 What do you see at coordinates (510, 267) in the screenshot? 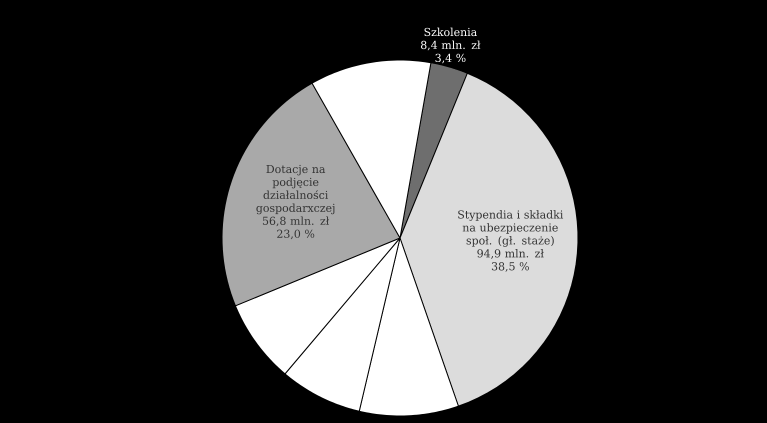
I see `data-label: 38,5 %` at bounding box center [510, 267].